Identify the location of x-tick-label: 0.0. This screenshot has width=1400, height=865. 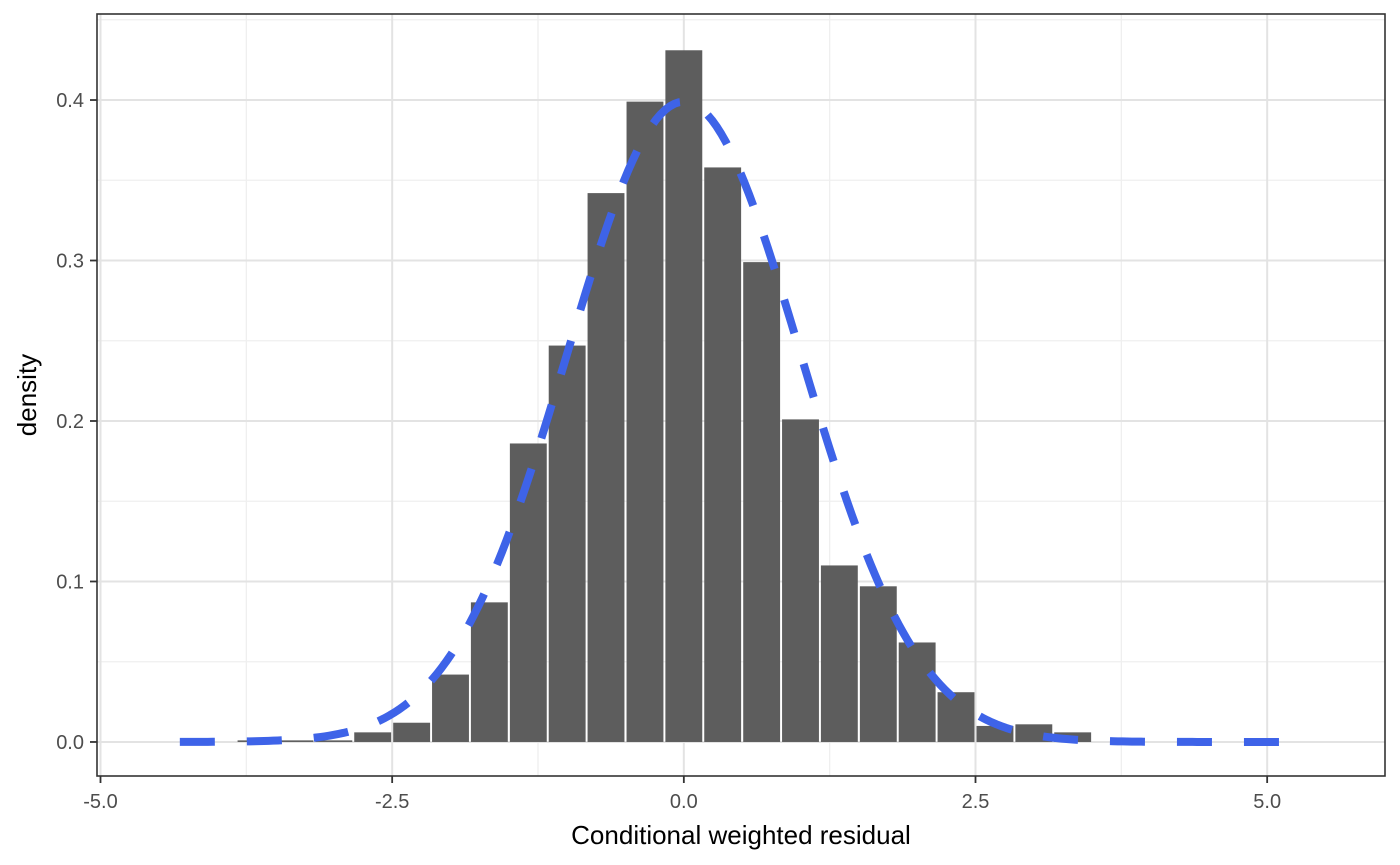
(684, 802).